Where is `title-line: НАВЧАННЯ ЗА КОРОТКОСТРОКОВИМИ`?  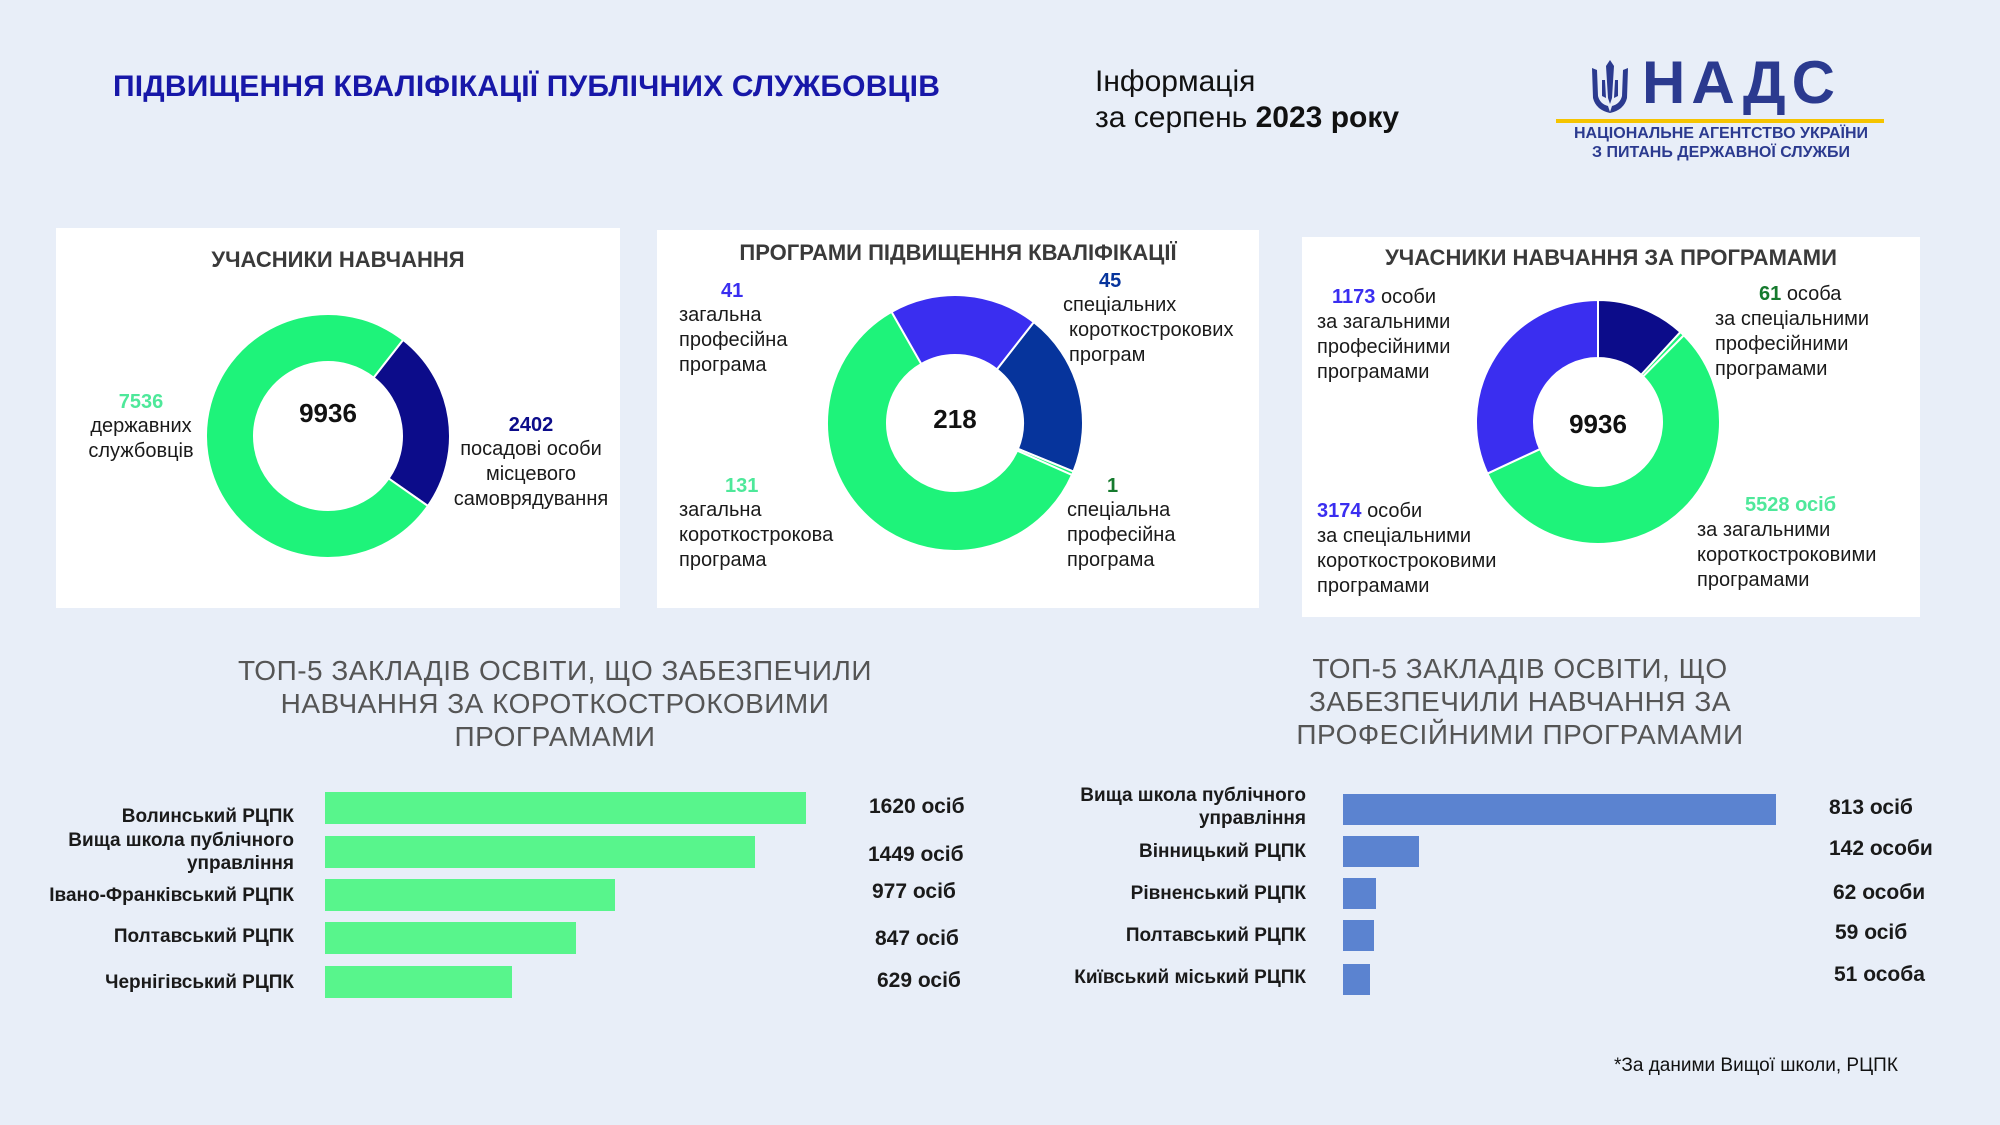
title-line: НАВЧАННЯ ЗА КОРОТКОСТРОКОВИМИ is located at coordinates (555, 703).